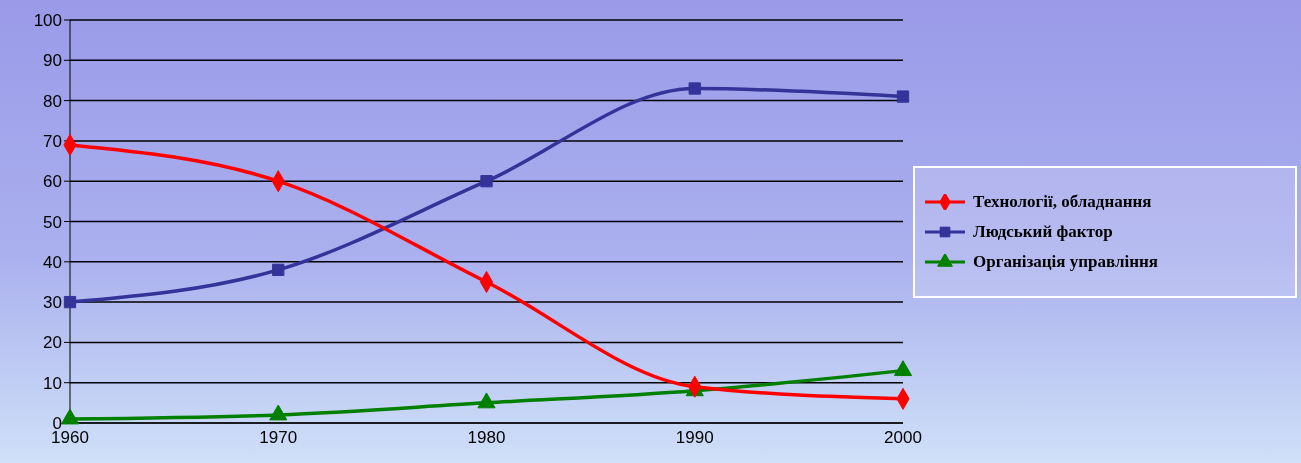 The height and width of the screenshot is (463, 1301). What do you see at coordinates (47, 21) in the screenshot?
I see `y-tick-label: 100` at bounding box center [47, 21].